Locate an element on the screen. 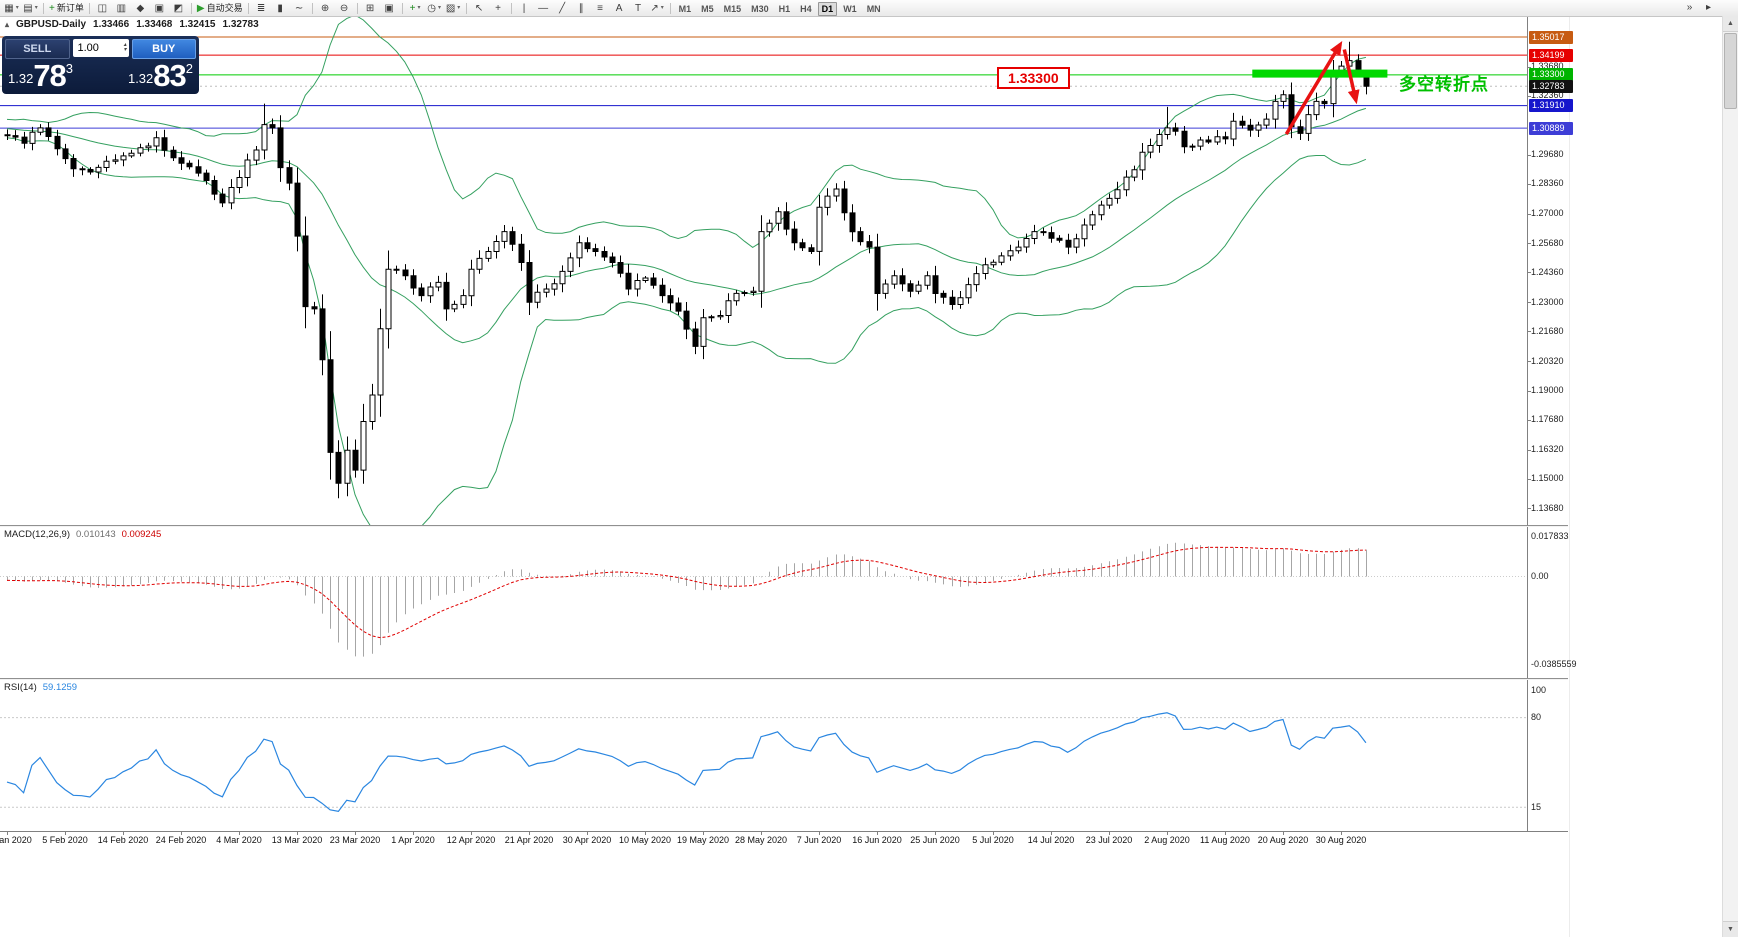  channel-button: ∥ is located at coordinates (581, 8).